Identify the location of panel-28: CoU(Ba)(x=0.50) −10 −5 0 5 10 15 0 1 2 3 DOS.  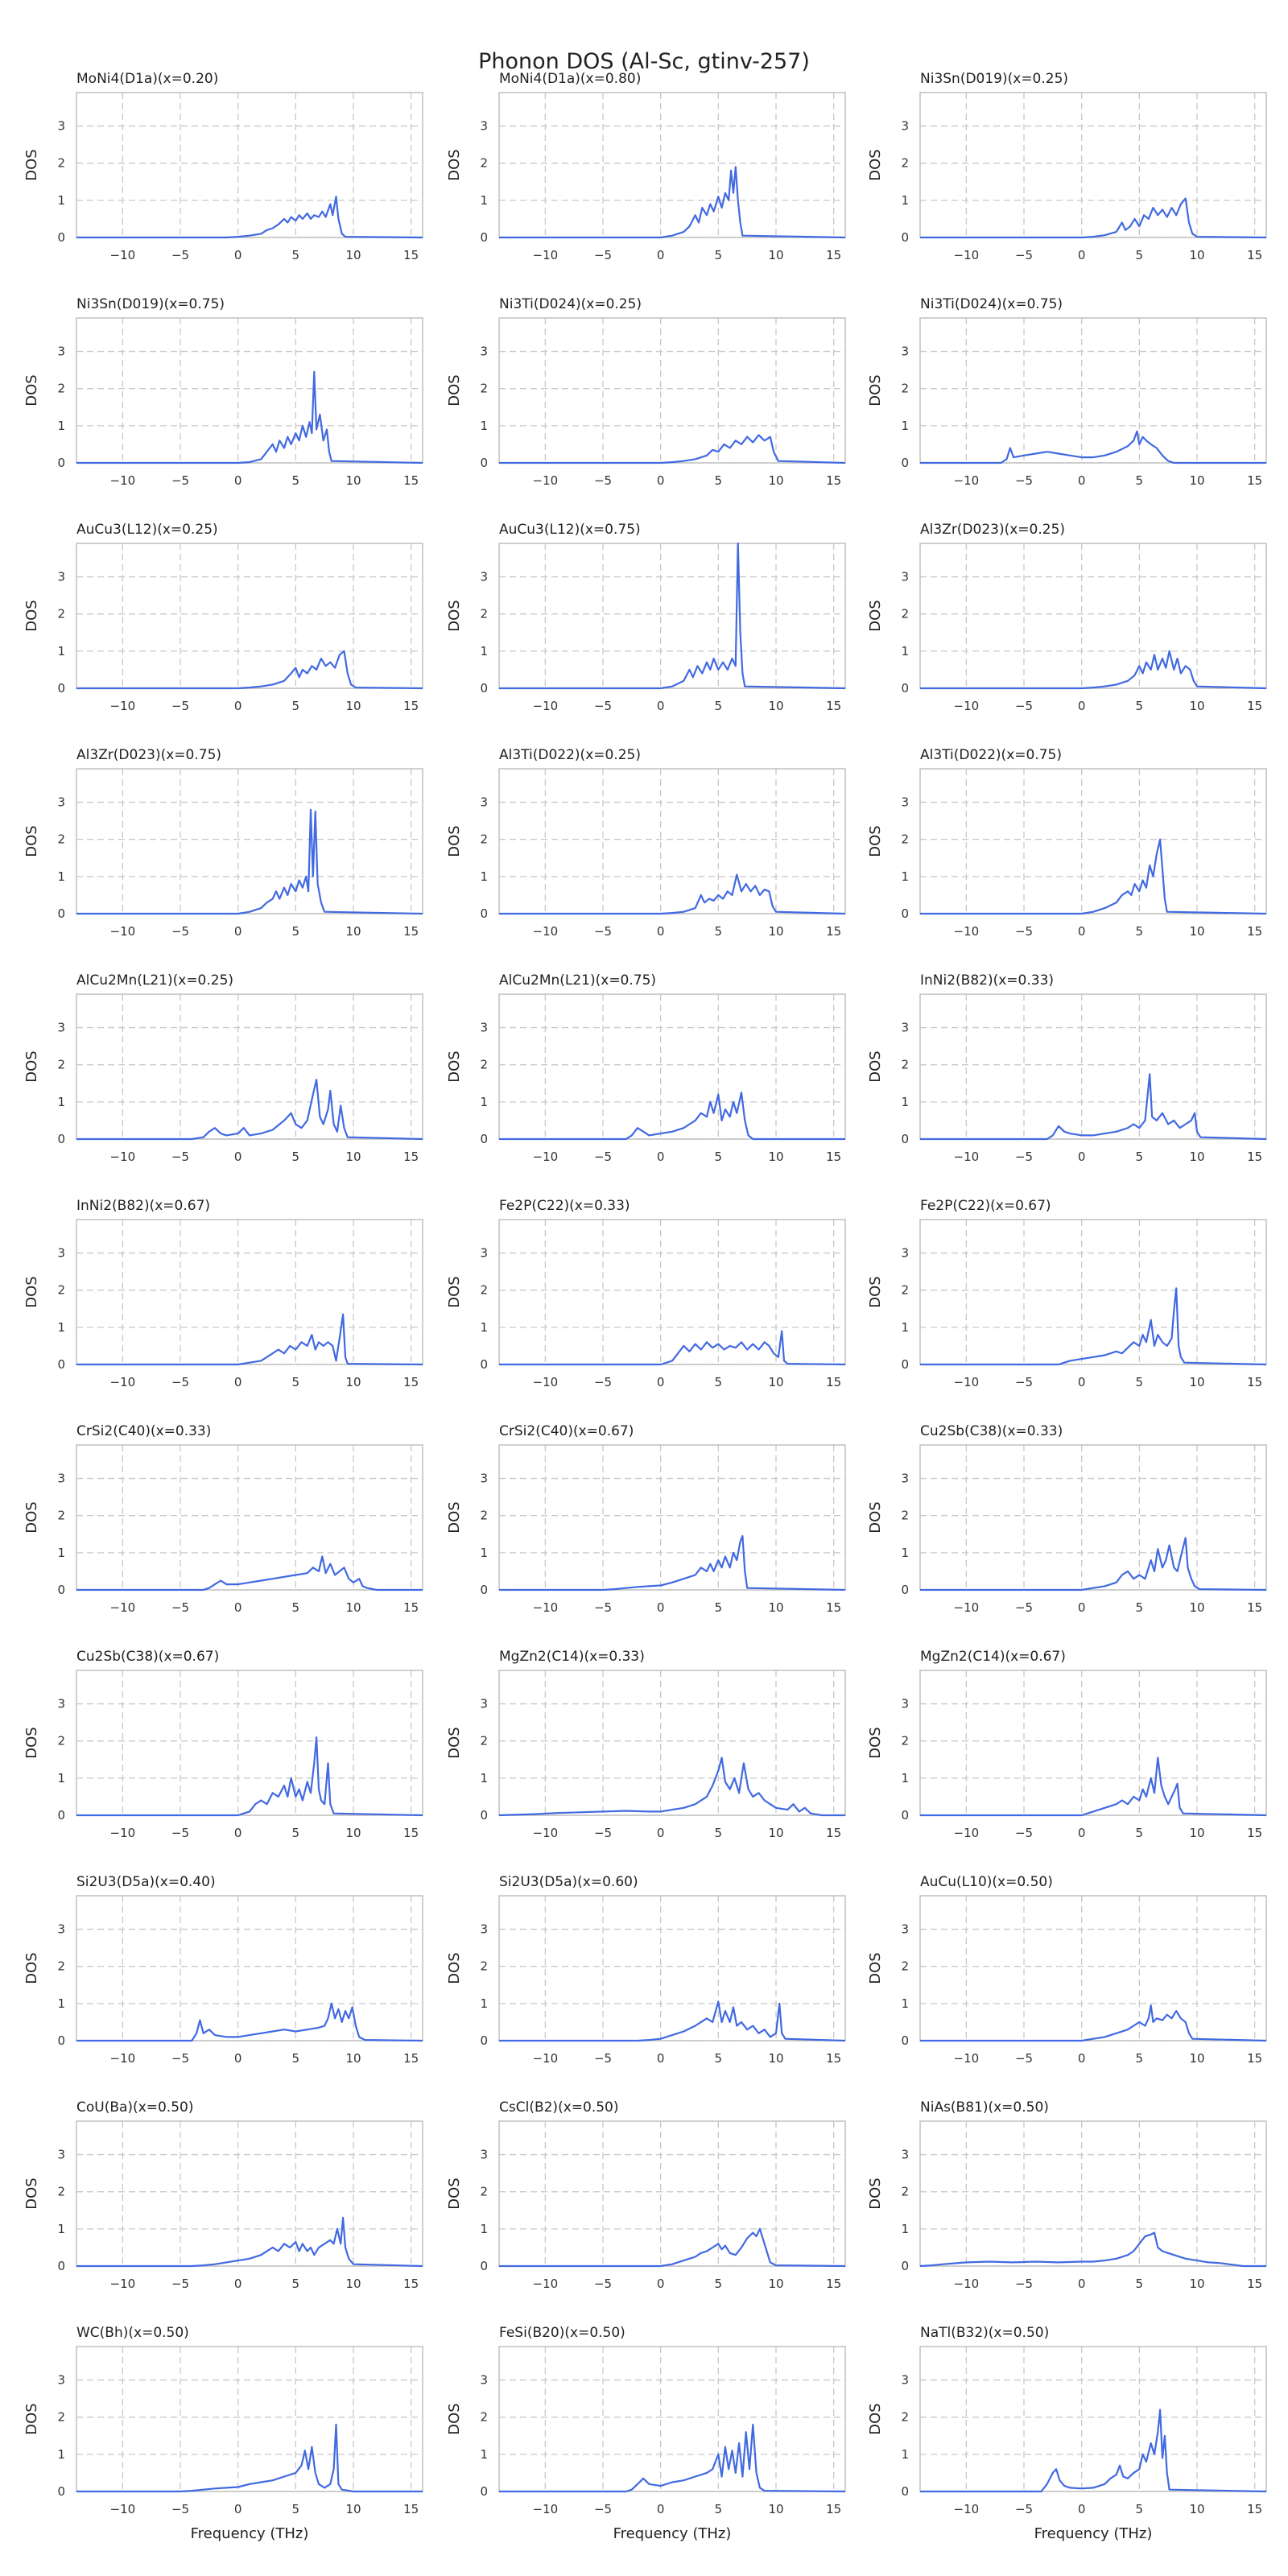
(223, 2195).